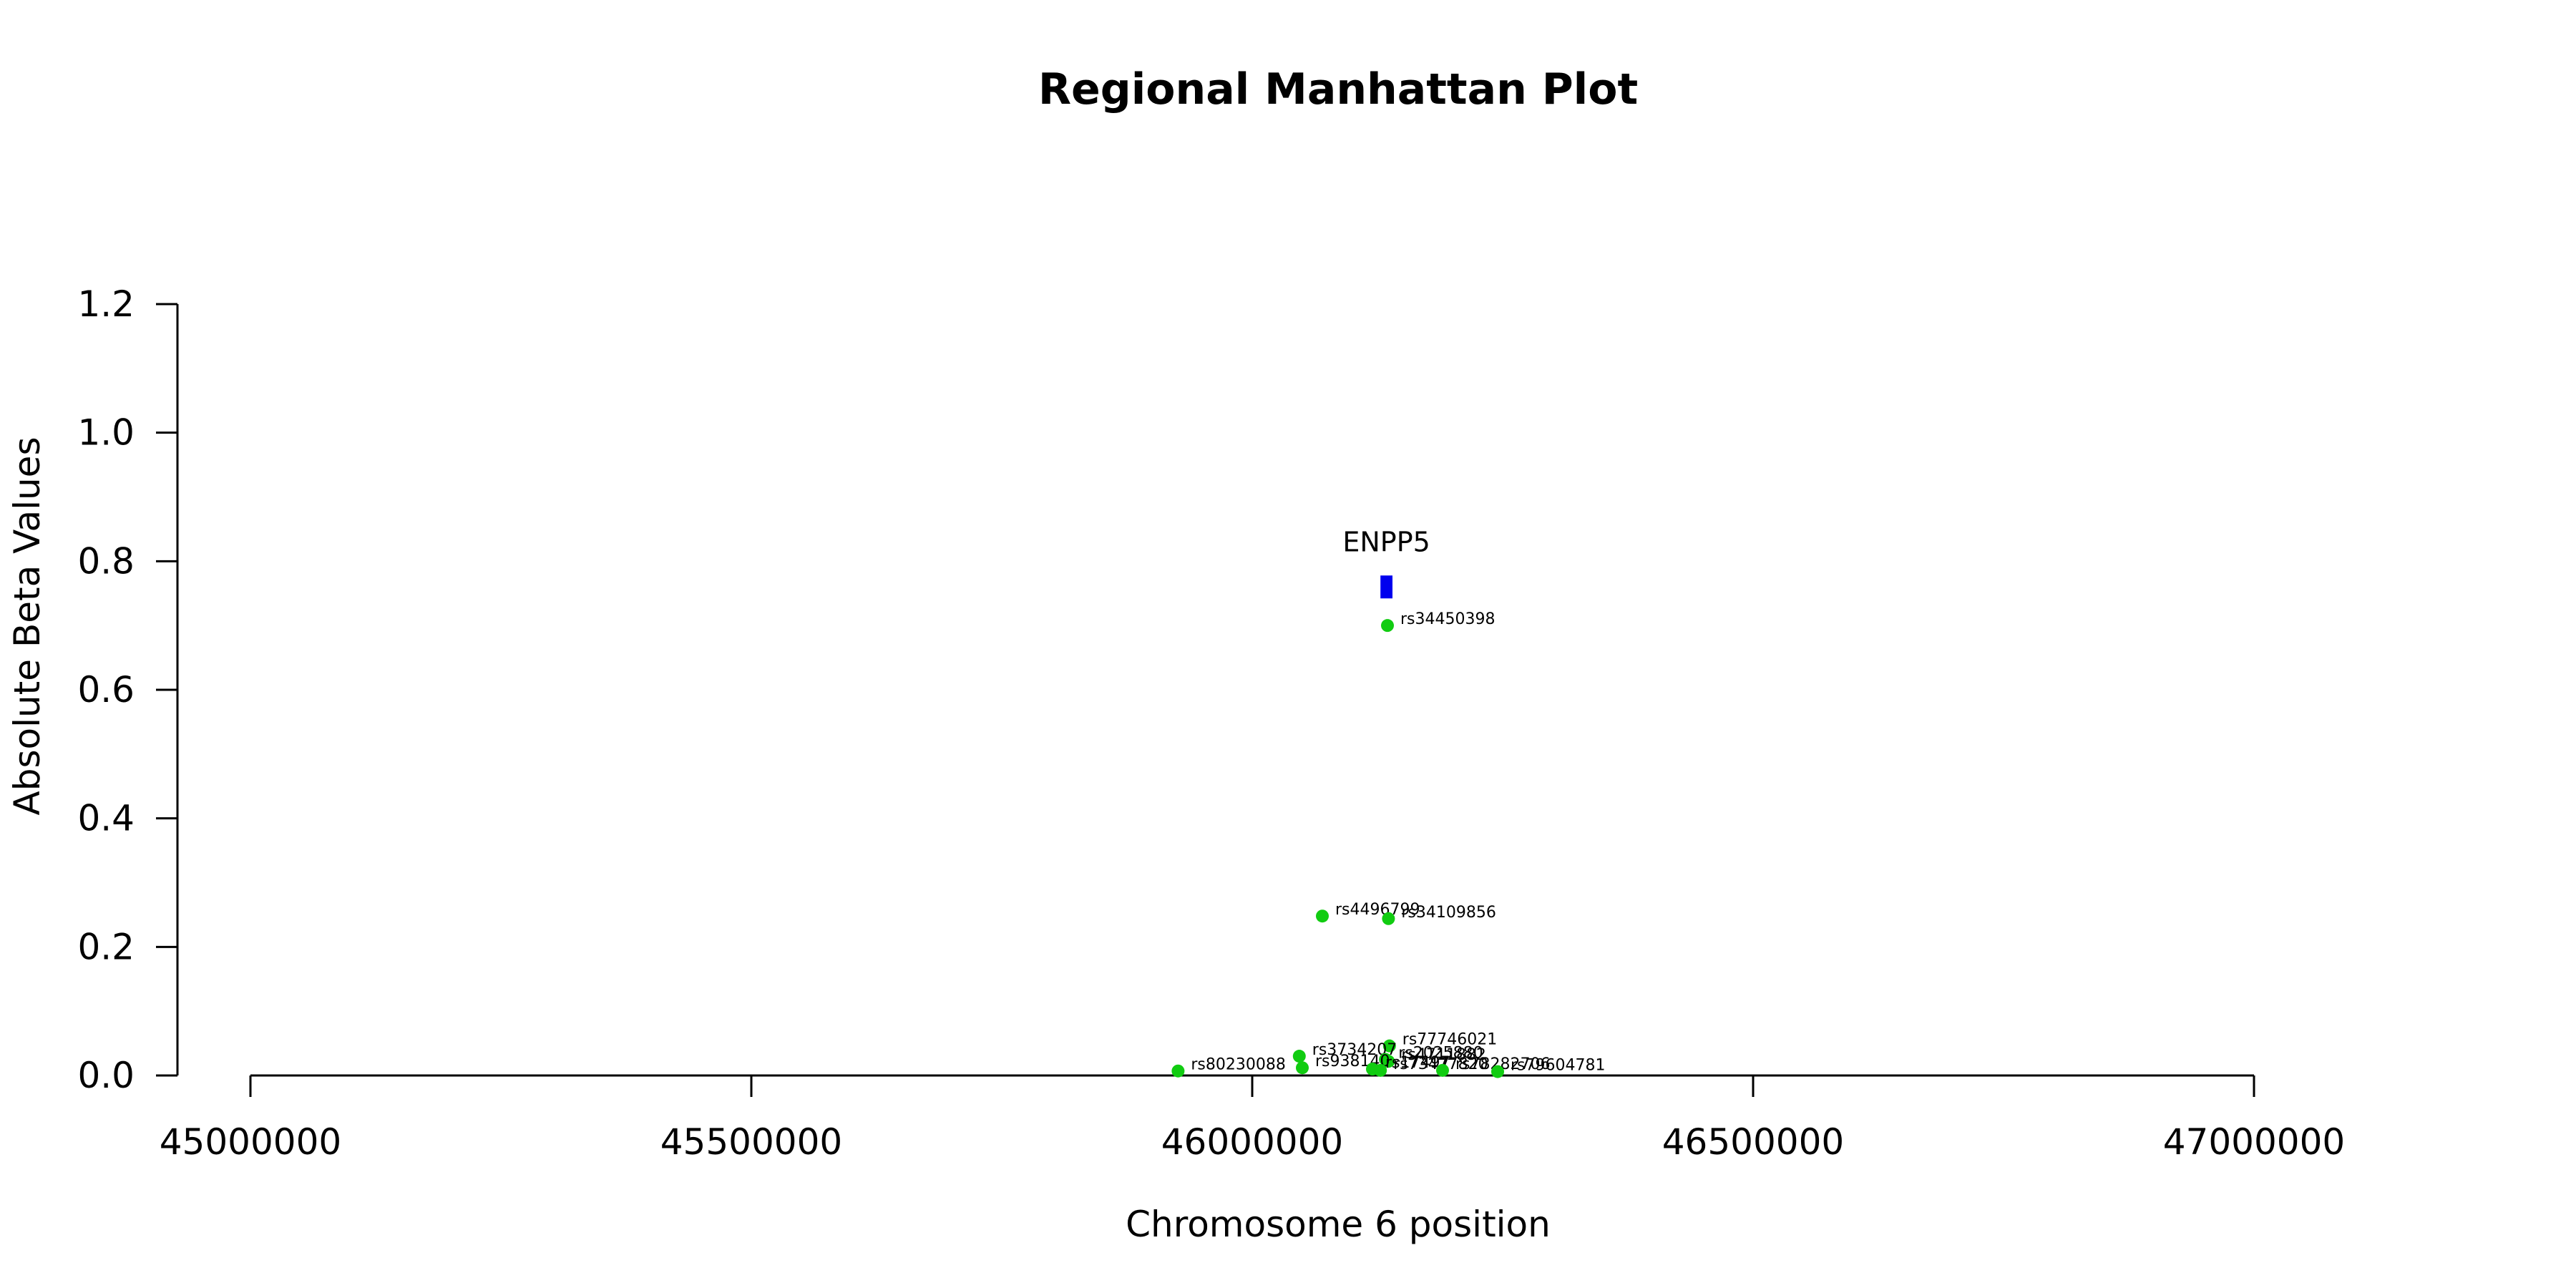 The width and height of the screenshot is (2576, 1288). Describe the element at coordinates (106, 690) in the screenshot. I see `y-tick-label: 0.6` at that location.